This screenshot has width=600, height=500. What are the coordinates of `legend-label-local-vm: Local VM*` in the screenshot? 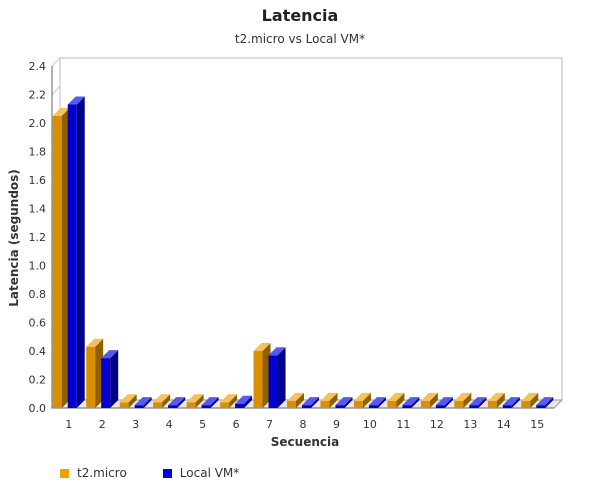 It's located at (209, 473).